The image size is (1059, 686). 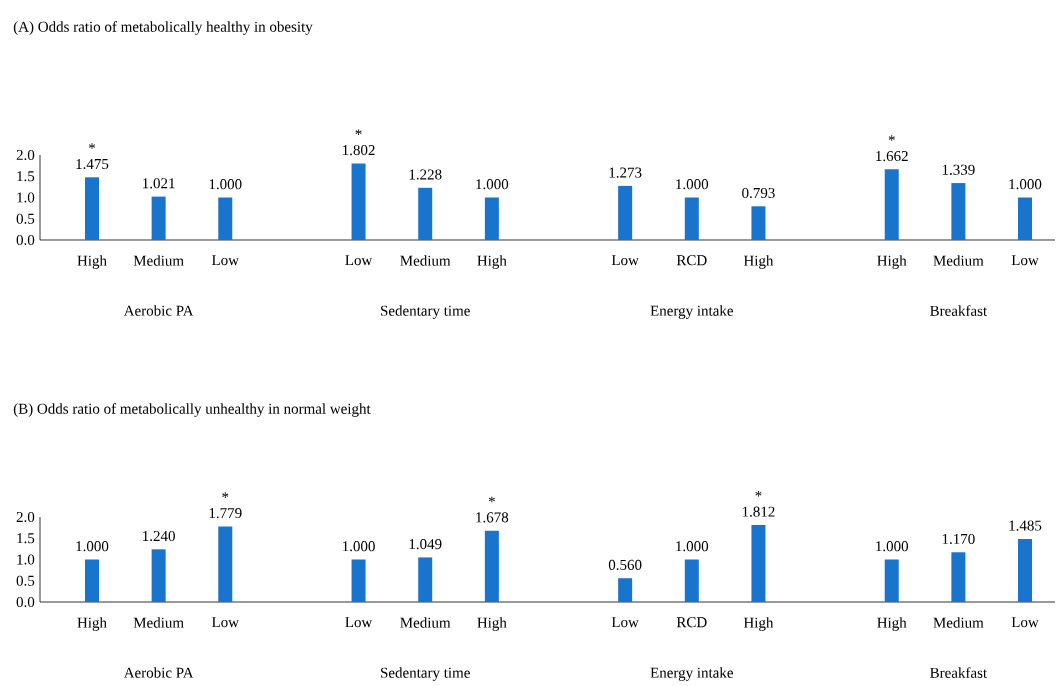 I want to click on chart-title: (B) Odds ratio of metabolically unhealthy in normal weight, so click(x=192, y=410).